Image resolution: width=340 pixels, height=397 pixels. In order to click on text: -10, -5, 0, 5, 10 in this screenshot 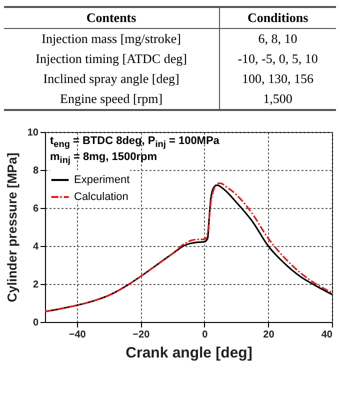, I will do `click(278, 58)`.